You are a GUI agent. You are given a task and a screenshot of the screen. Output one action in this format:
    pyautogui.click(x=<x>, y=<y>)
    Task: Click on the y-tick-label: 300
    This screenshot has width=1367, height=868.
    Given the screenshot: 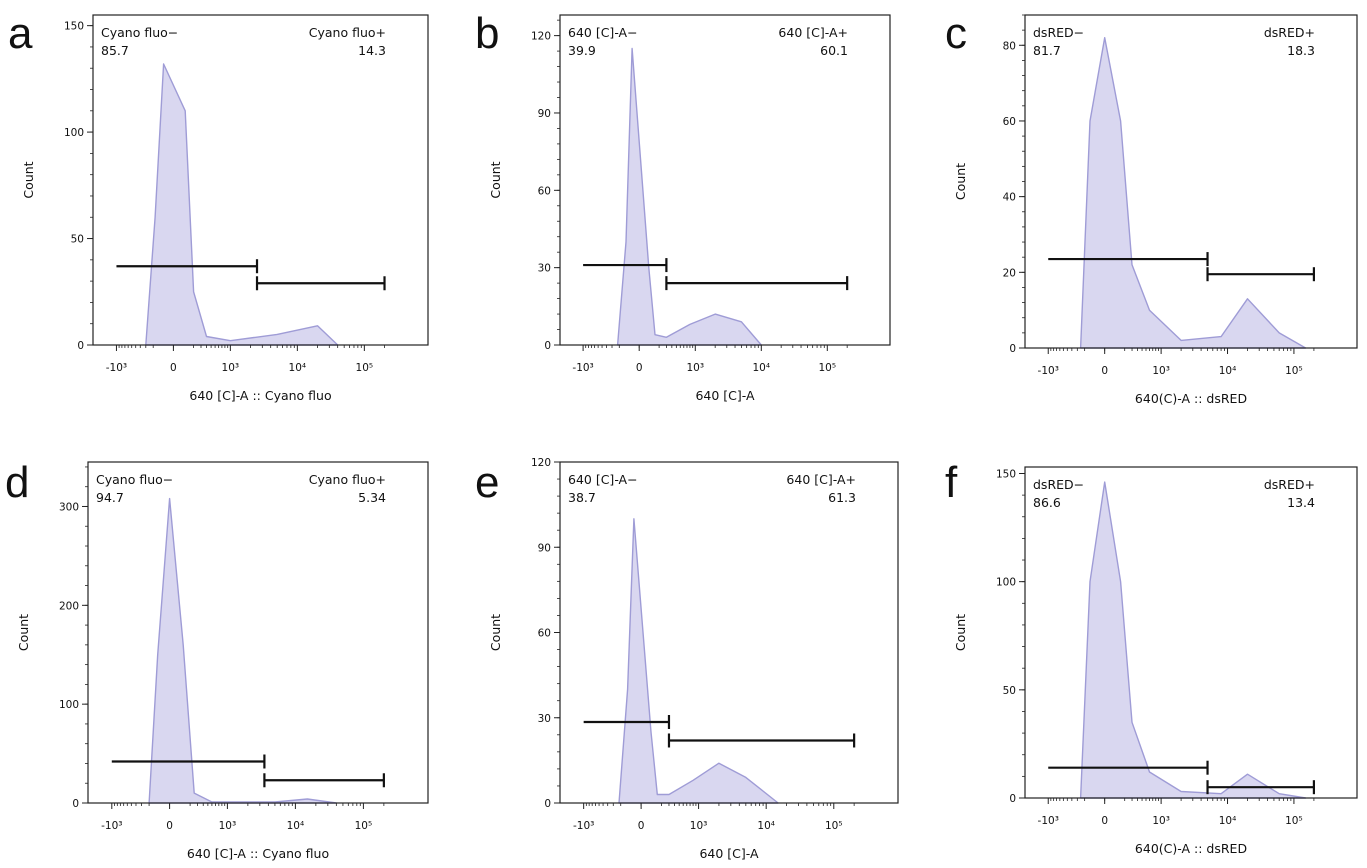 What is the action you would take?
    pyautogui.click(x=69, y=507)
    